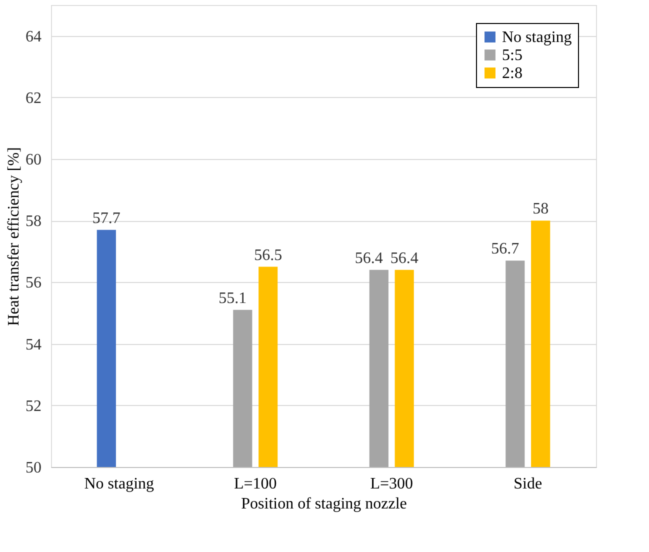  Describe the element at coordinates (34, 37) in the screenshot. I see `y-tick-label: 64` at that location.